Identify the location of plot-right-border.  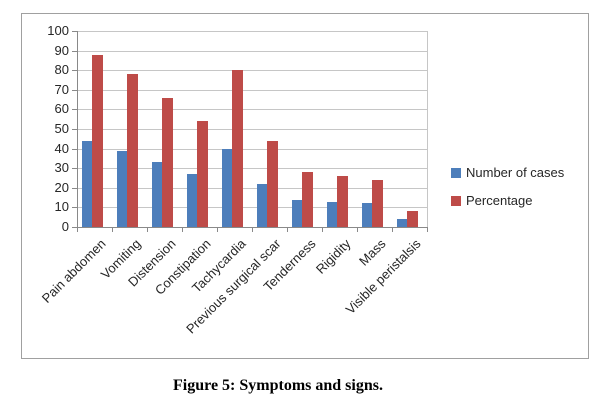
(427, 129).